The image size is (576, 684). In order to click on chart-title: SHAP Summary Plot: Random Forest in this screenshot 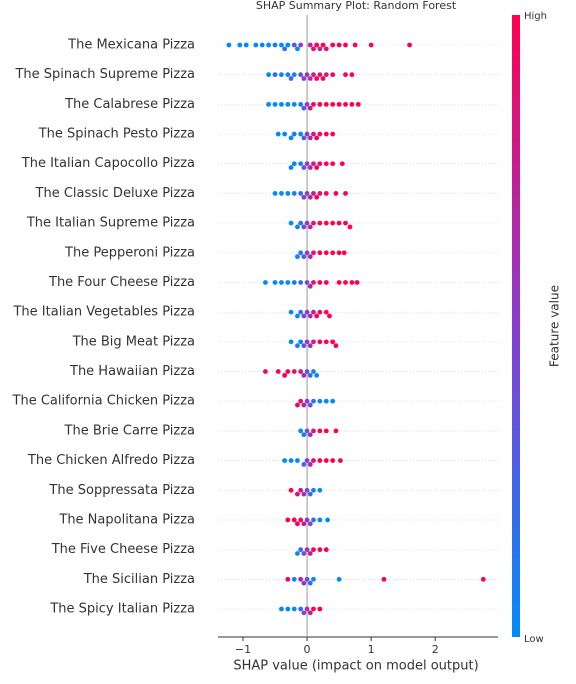, I will do `click(356, 6)`.